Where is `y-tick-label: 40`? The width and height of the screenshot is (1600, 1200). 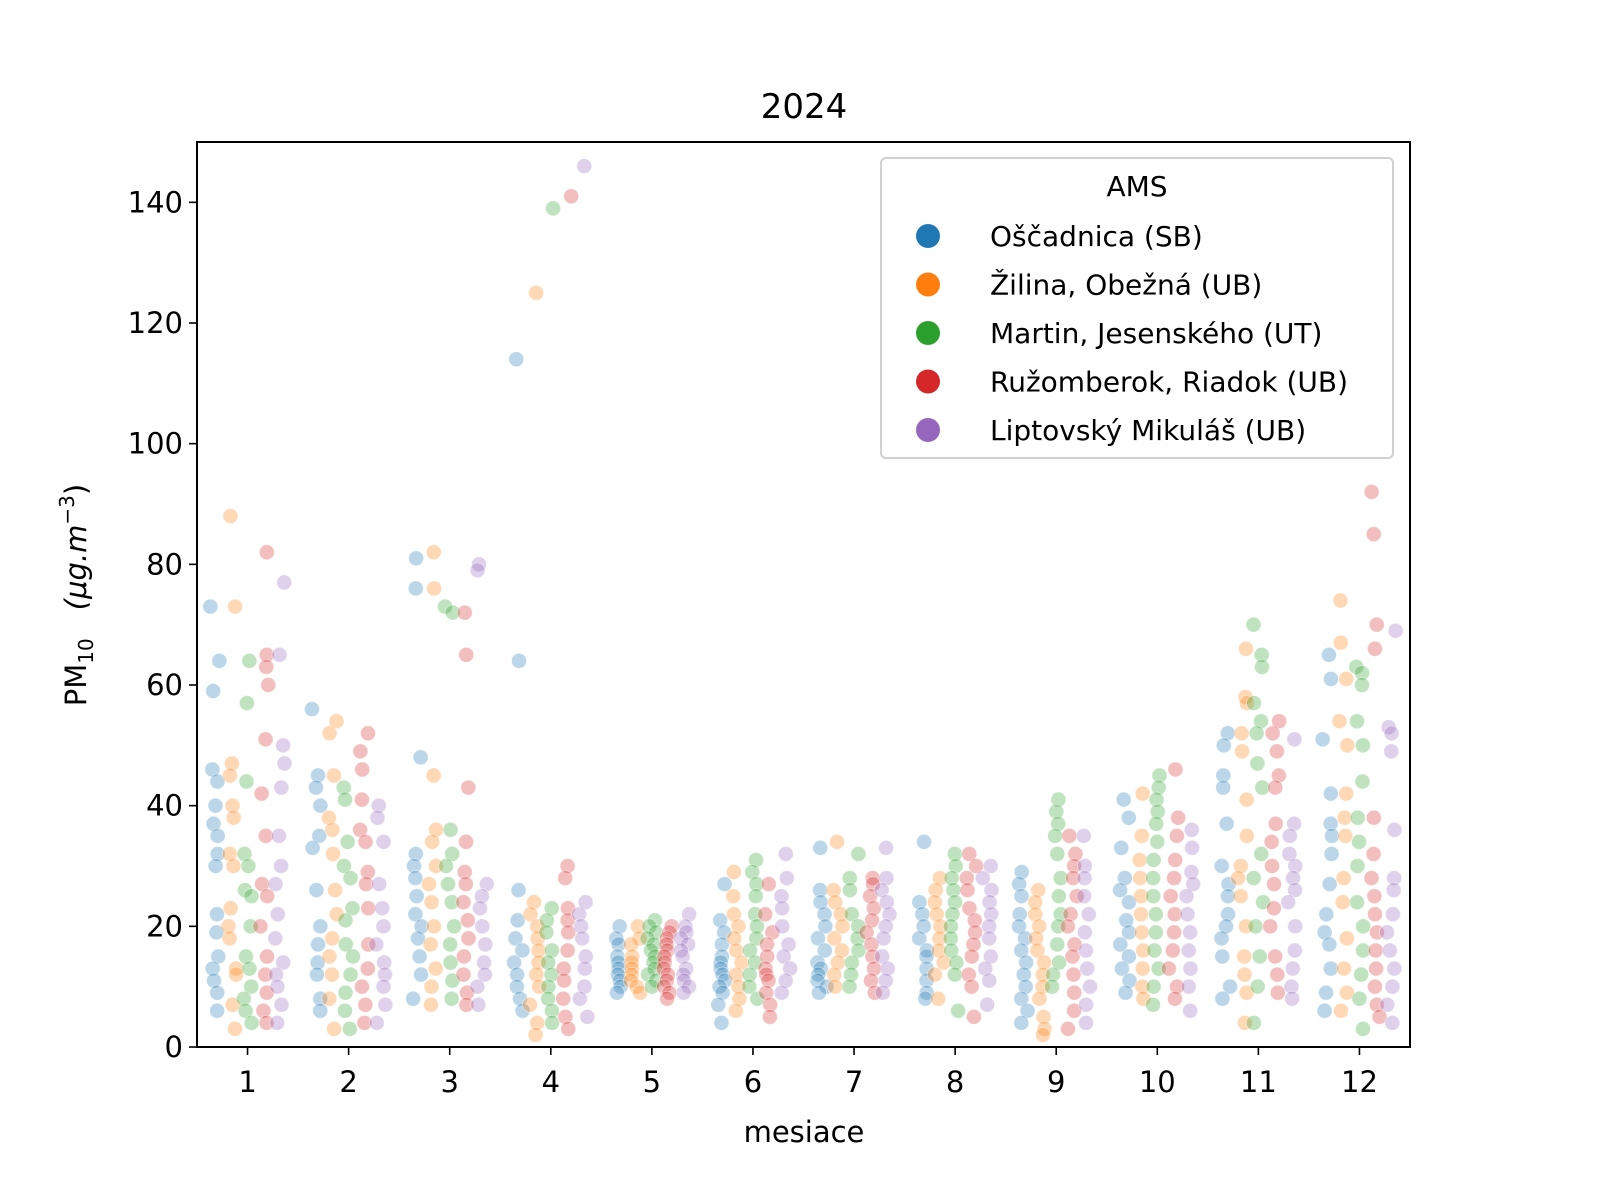
y-tick-label: 40 is located at coordinates (164, 806).